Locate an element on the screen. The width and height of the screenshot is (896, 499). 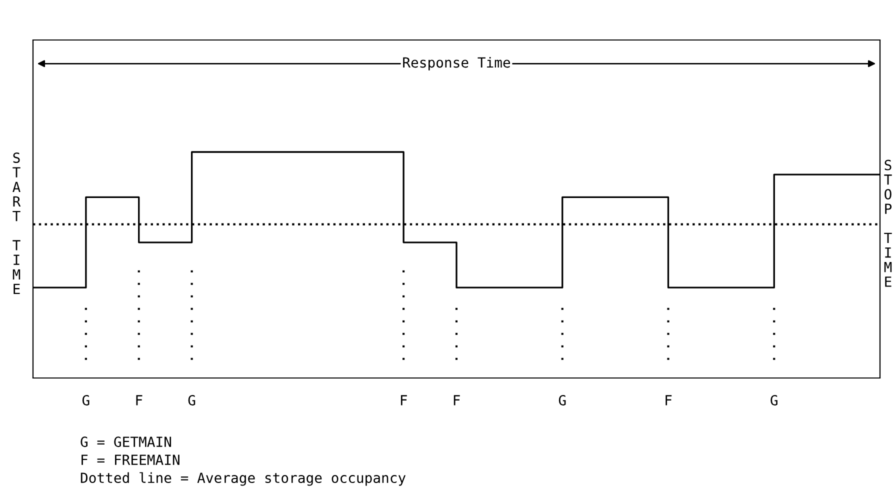
text: Response Time is located at coordinates (456, 63).